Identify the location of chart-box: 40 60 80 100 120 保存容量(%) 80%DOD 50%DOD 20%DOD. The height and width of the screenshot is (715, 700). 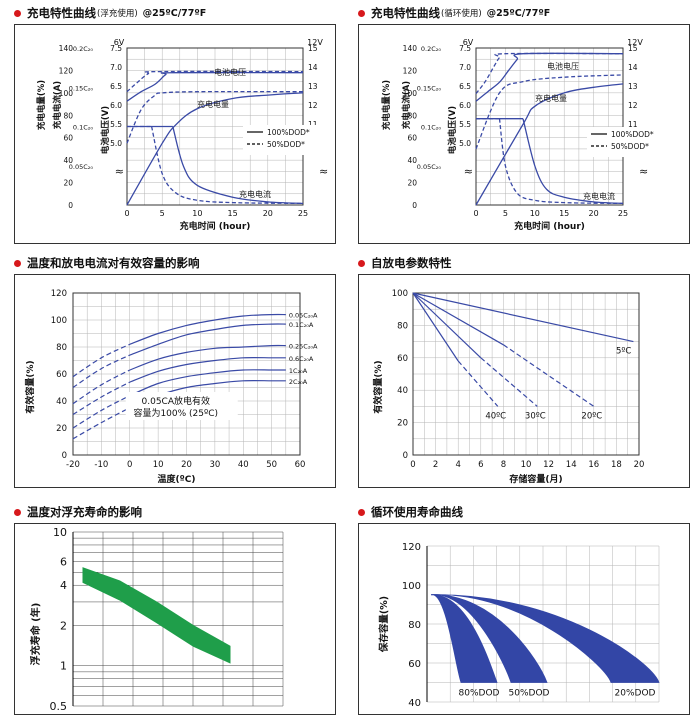
(524, 619).